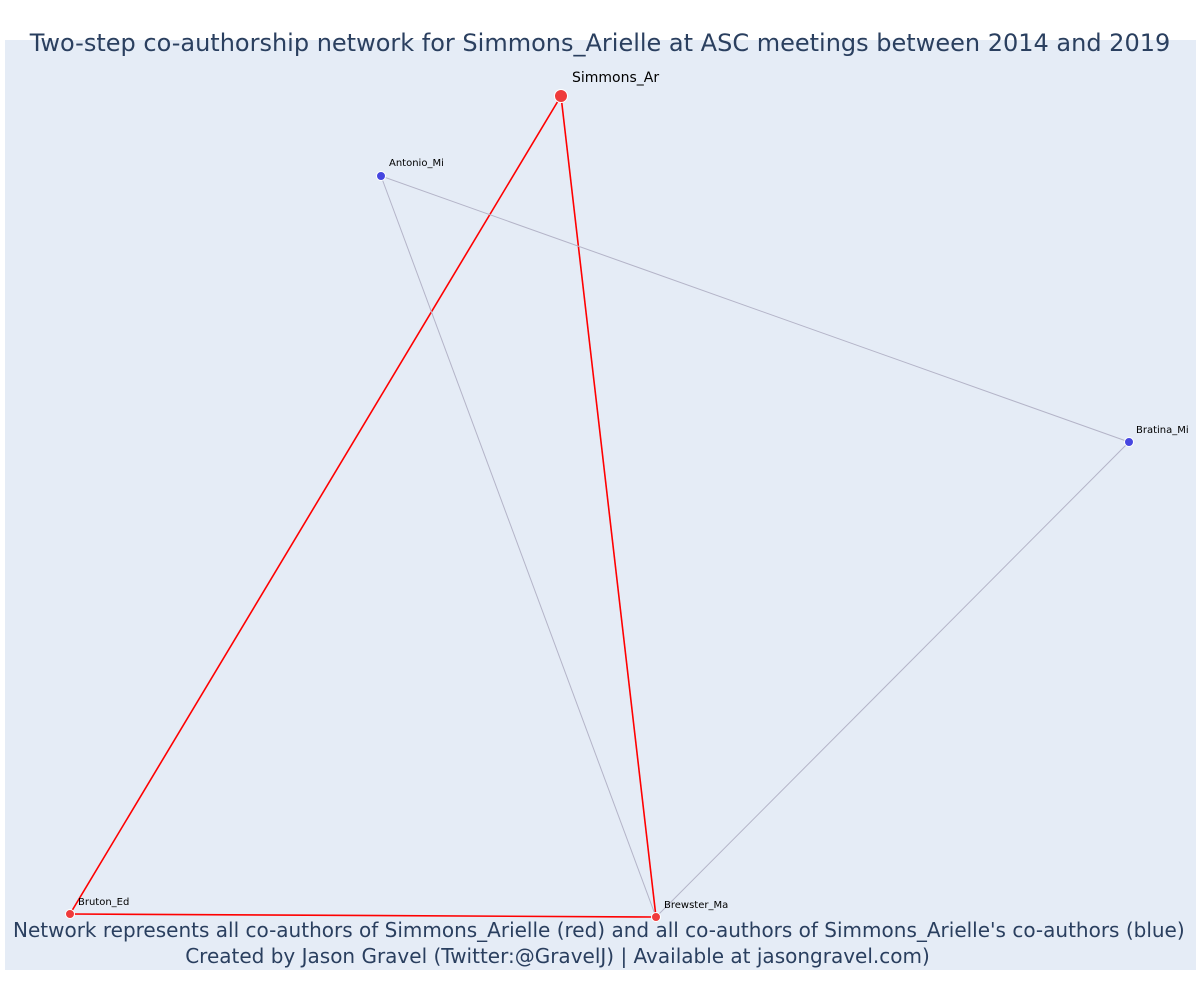 Image resolution: width=1200 pixels, height=1000 pixels. I want to click on node-Bruton_Ed, so click(70, 914).